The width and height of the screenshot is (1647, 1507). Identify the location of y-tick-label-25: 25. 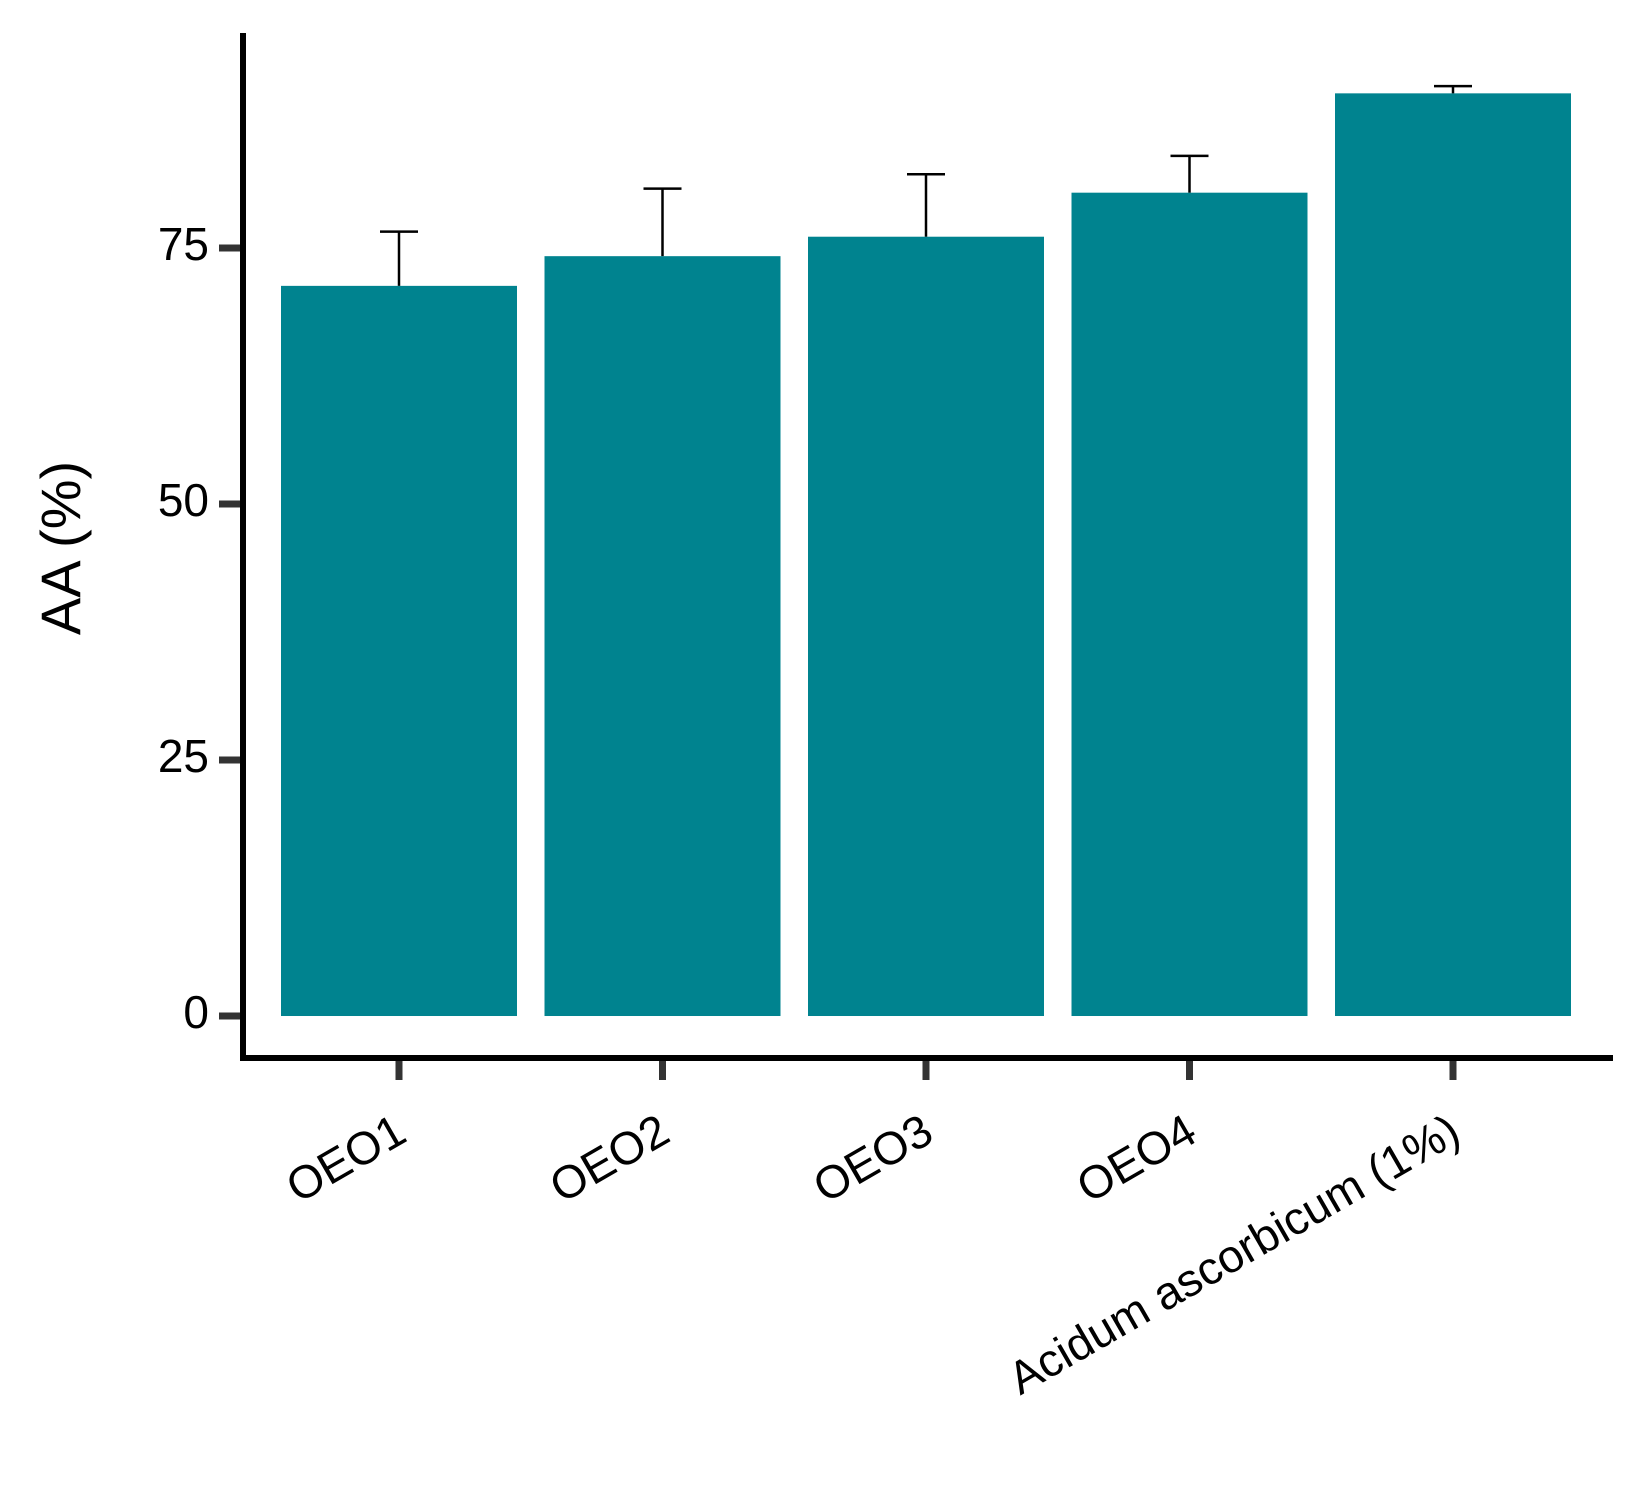
(183, 756).